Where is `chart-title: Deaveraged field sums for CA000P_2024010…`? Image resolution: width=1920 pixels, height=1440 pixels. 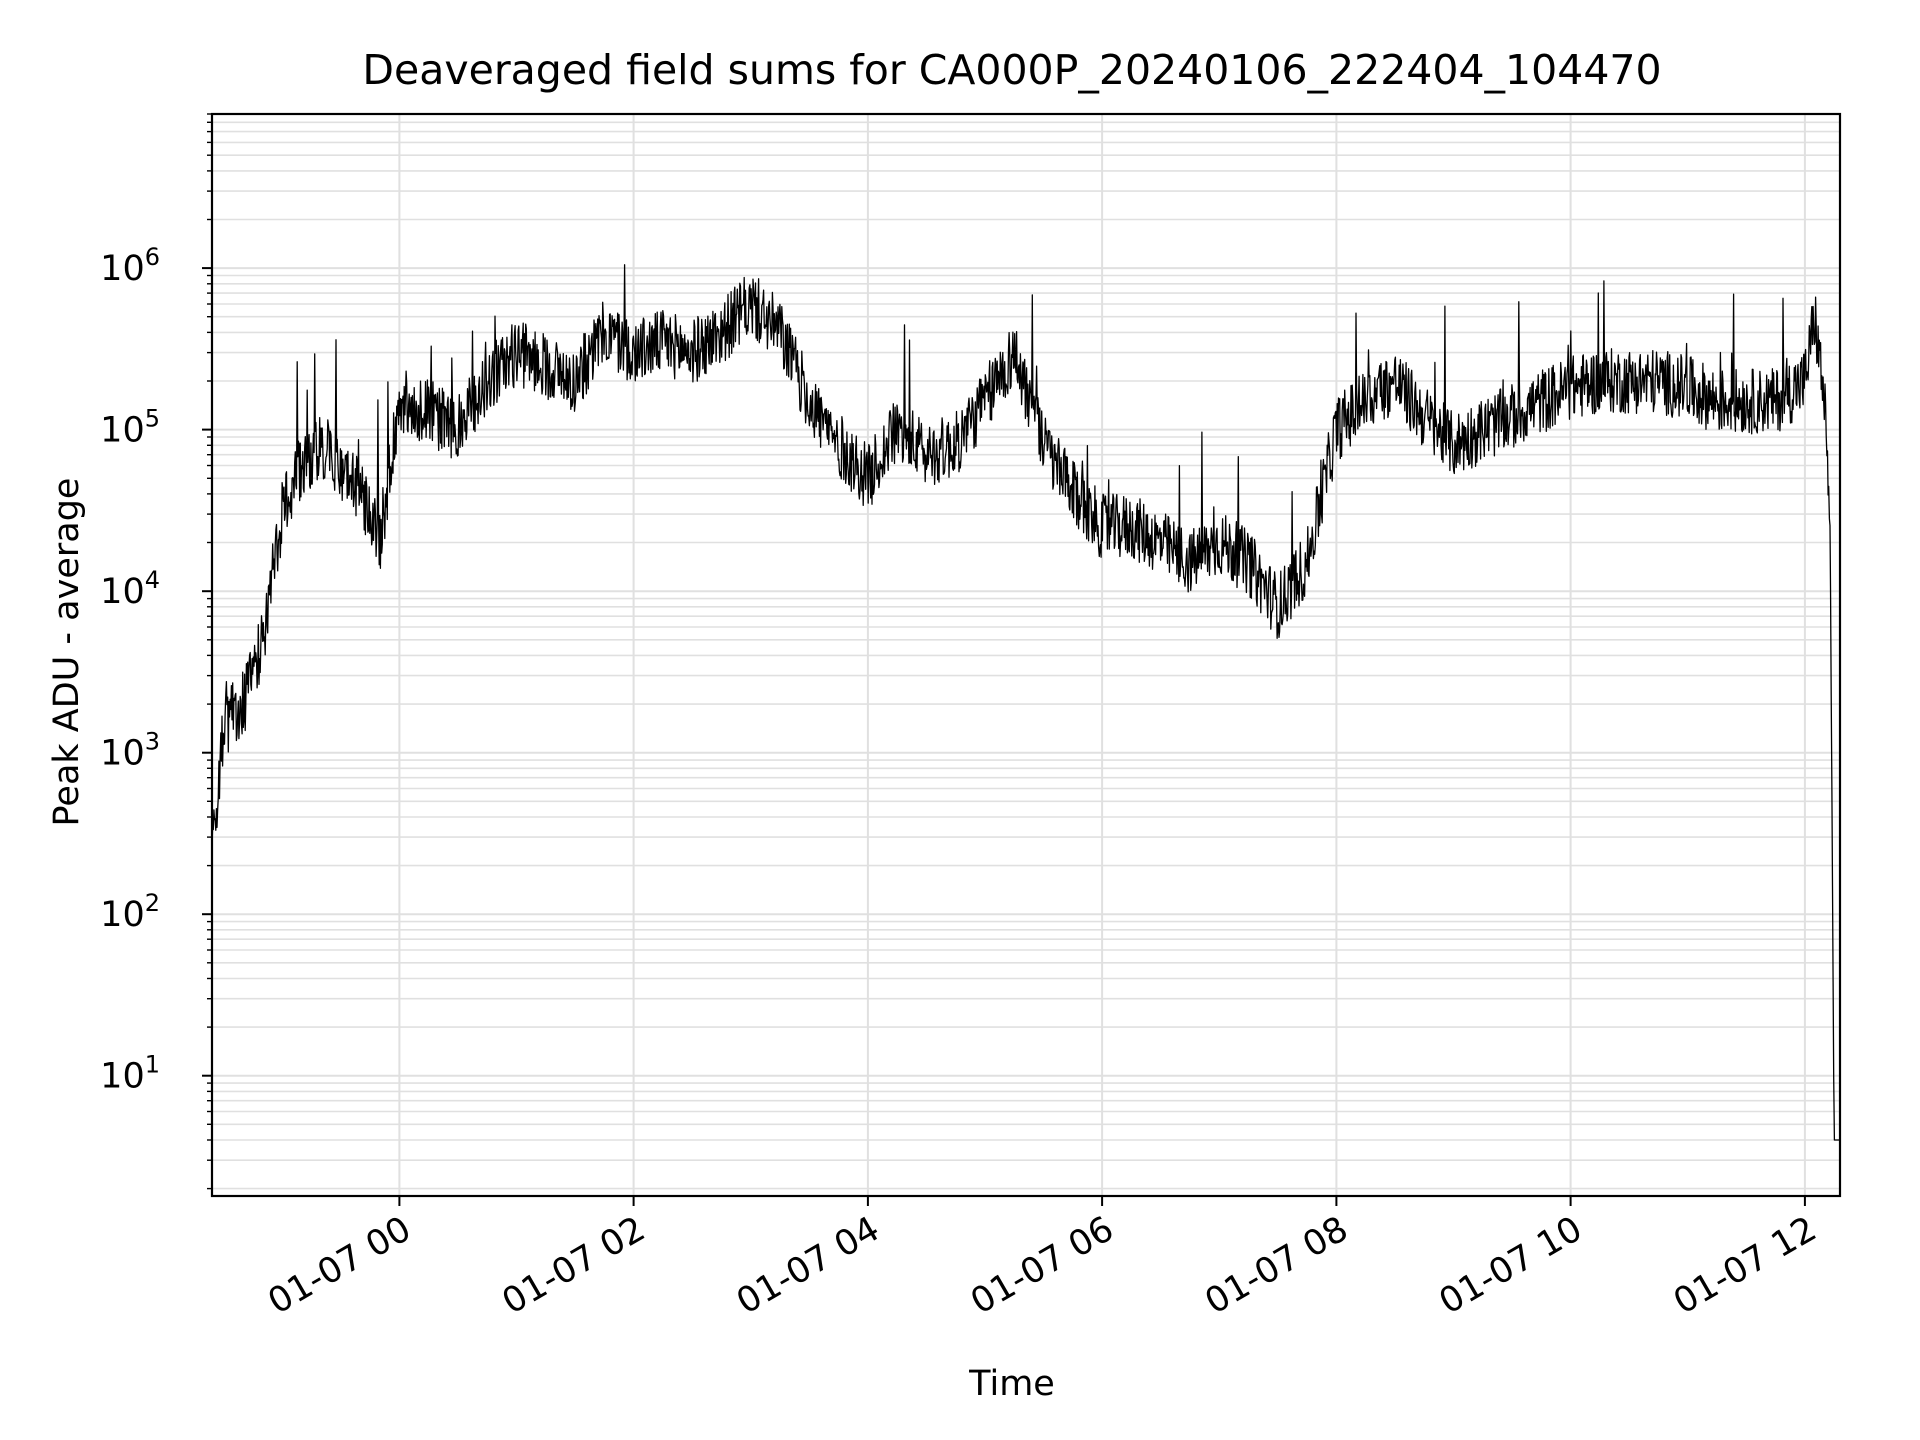 chart-title: Deaveraged field sums for CA000P_2024010… is located at coordinates (1011, 70).